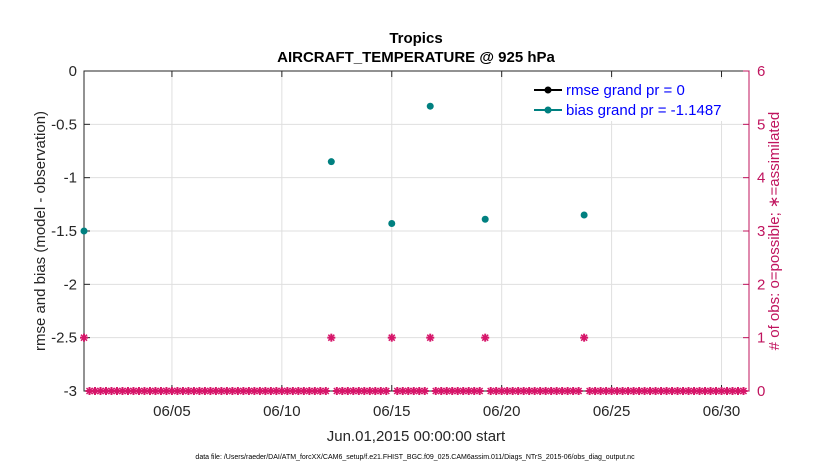 This screenshot has width=830, height=470. What do you see at coordinates (761, 71) in the screenshot?
I see `y2-tick-label: 6` at bounding box center [761, 71].